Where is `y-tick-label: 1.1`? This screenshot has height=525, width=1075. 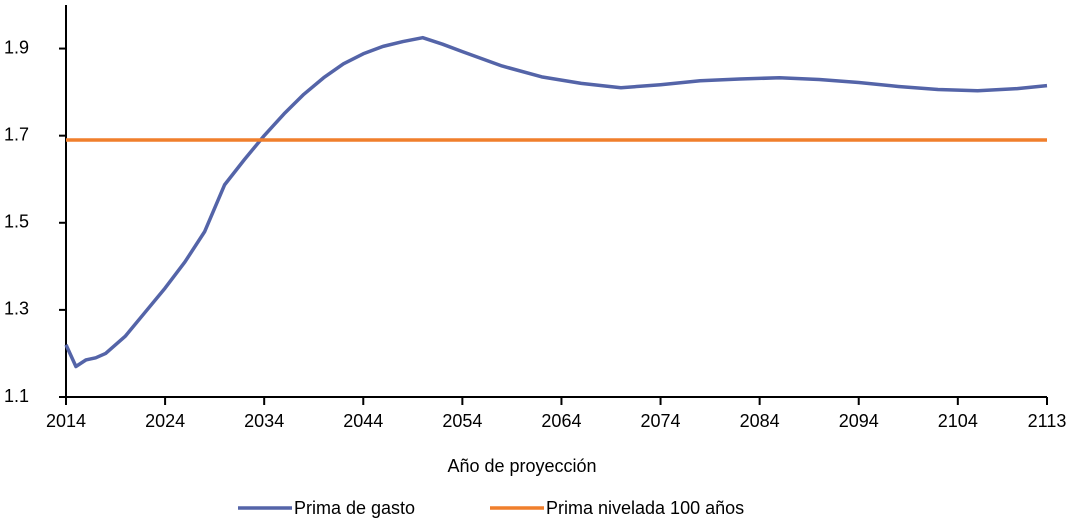
y-tick-label: 1.1 is located at coordinates (16, 396).